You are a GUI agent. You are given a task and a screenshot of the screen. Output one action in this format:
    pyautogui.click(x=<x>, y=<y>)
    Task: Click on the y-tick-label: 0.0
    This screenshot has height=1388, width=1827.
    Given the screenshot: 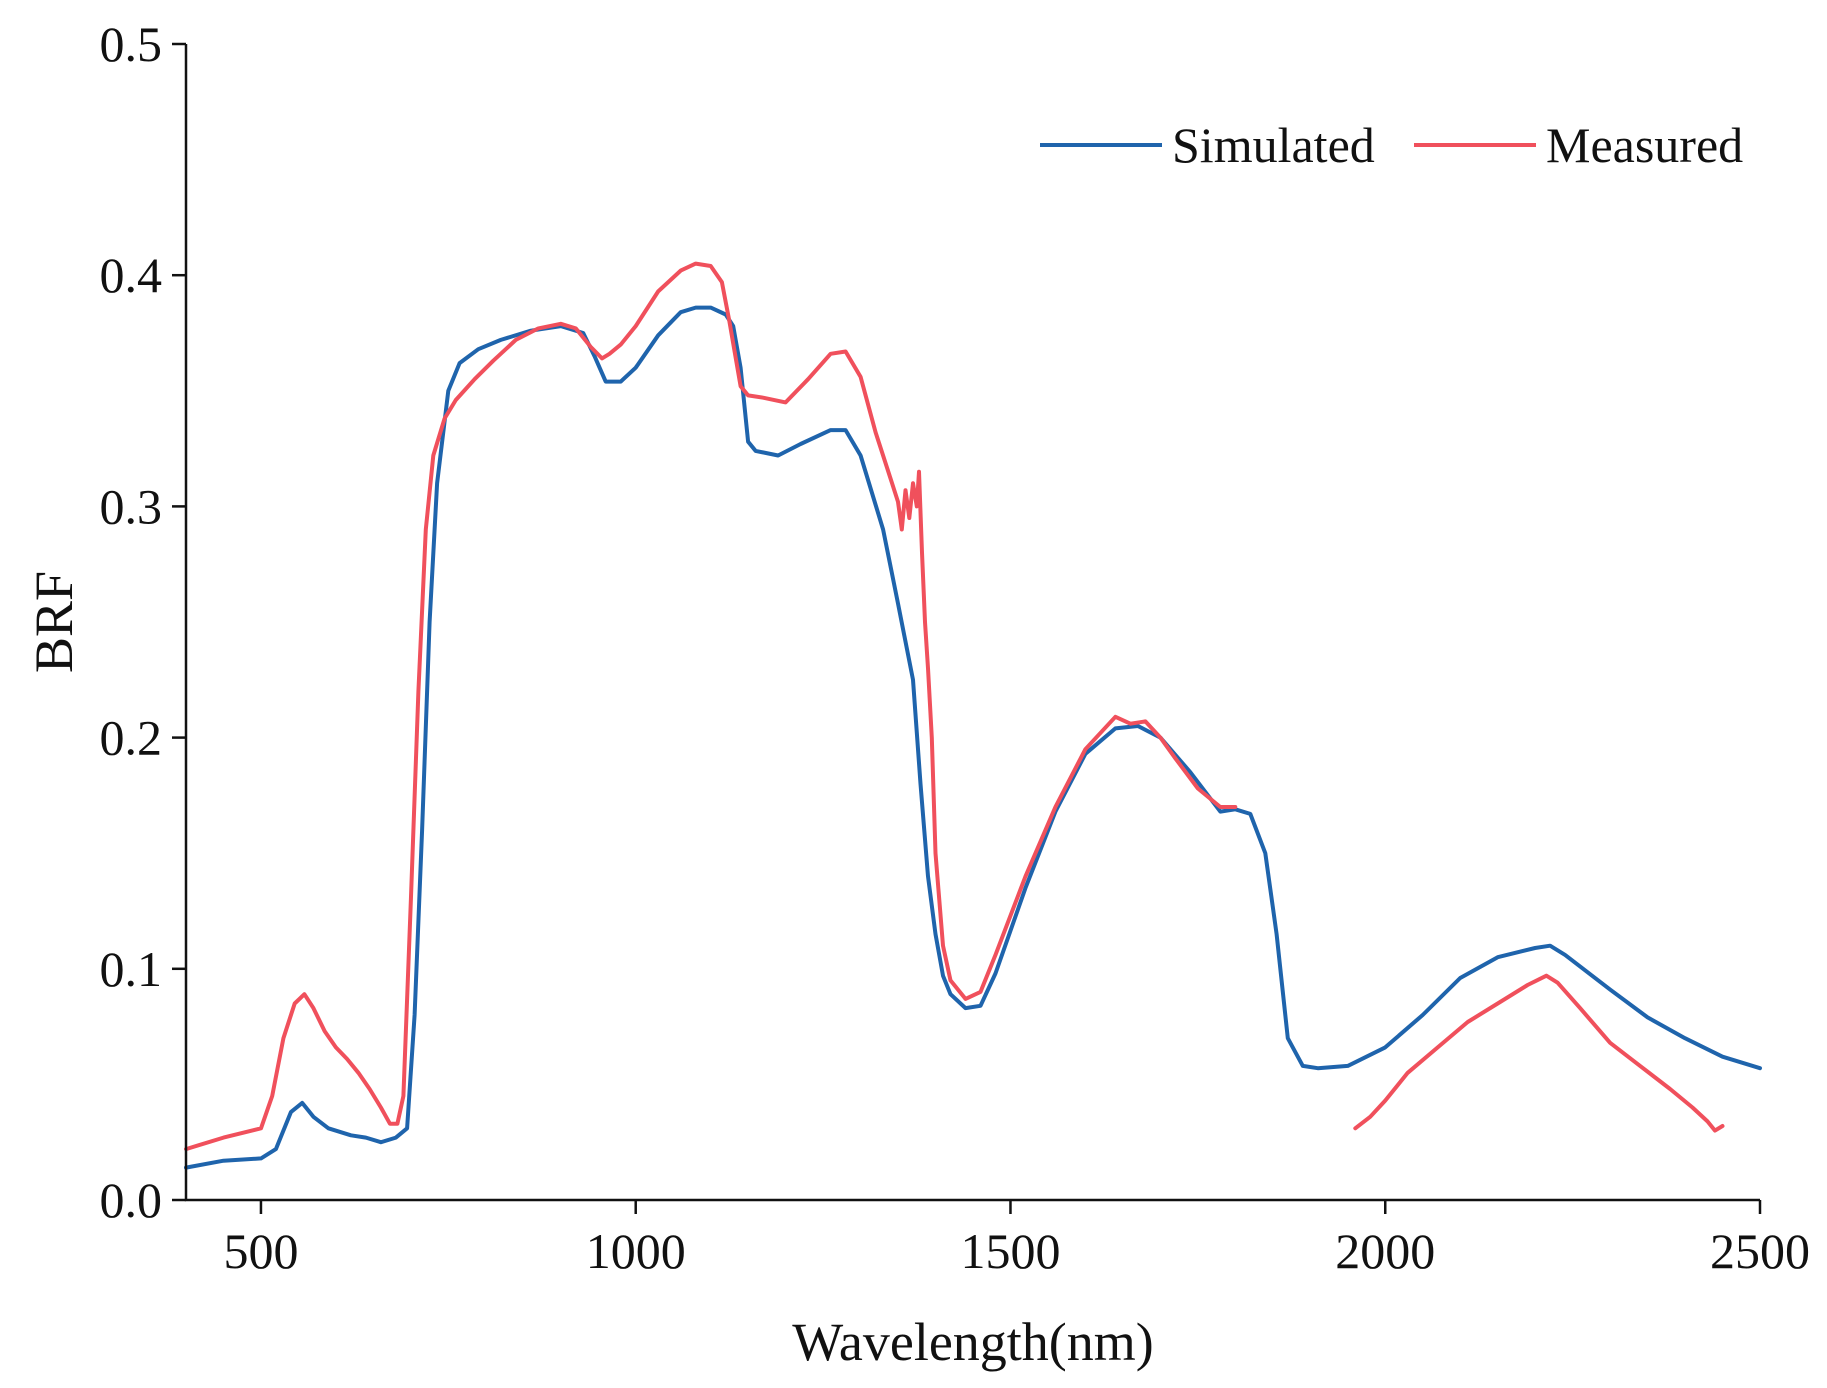 What is the action you would take?
    pyautogui.click(x=131, y=1200)
    